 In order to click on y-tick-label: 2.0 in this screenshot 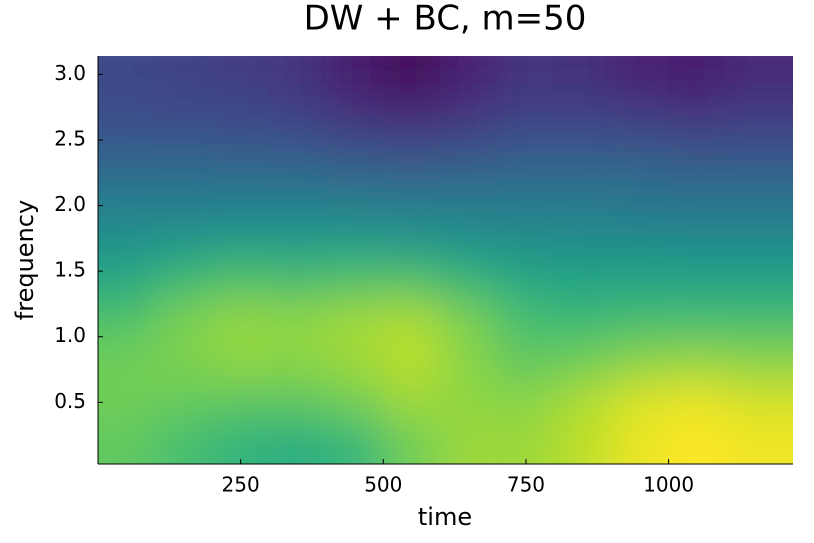, I will do `click(70, 204)`.